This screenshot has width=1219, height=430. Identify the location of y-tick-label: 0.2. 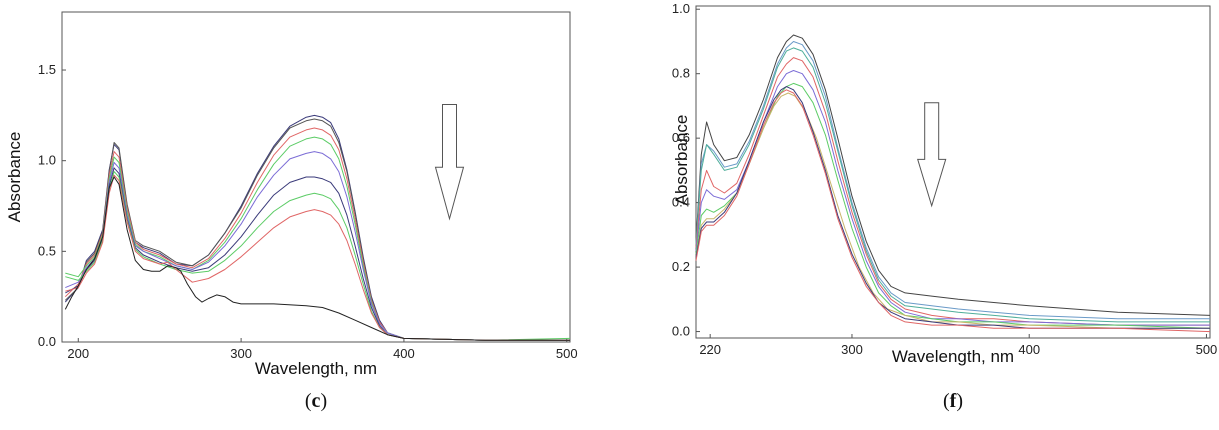
(681, 266).